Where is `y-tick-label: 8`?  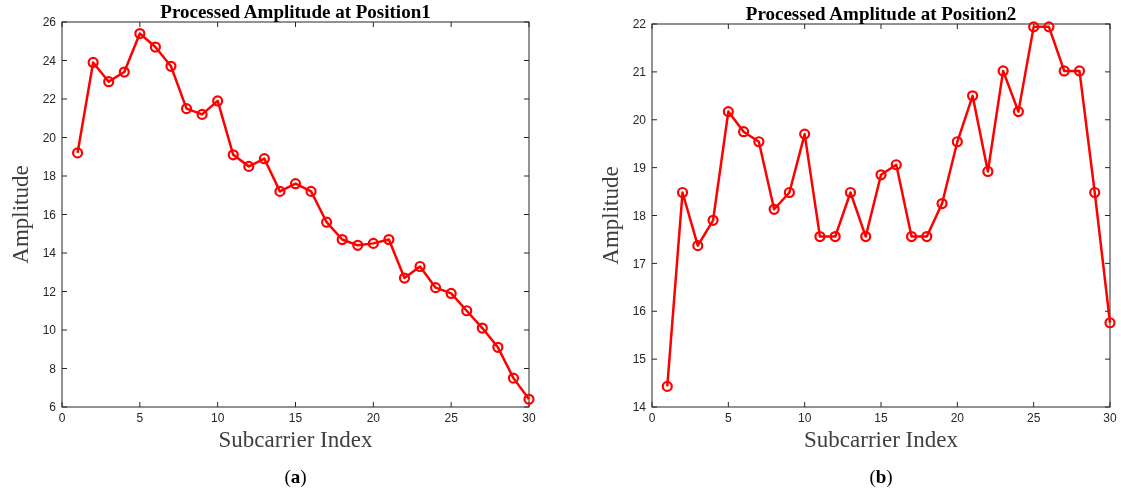 y-tick-label: 8 is located at coordinates (53, 368).